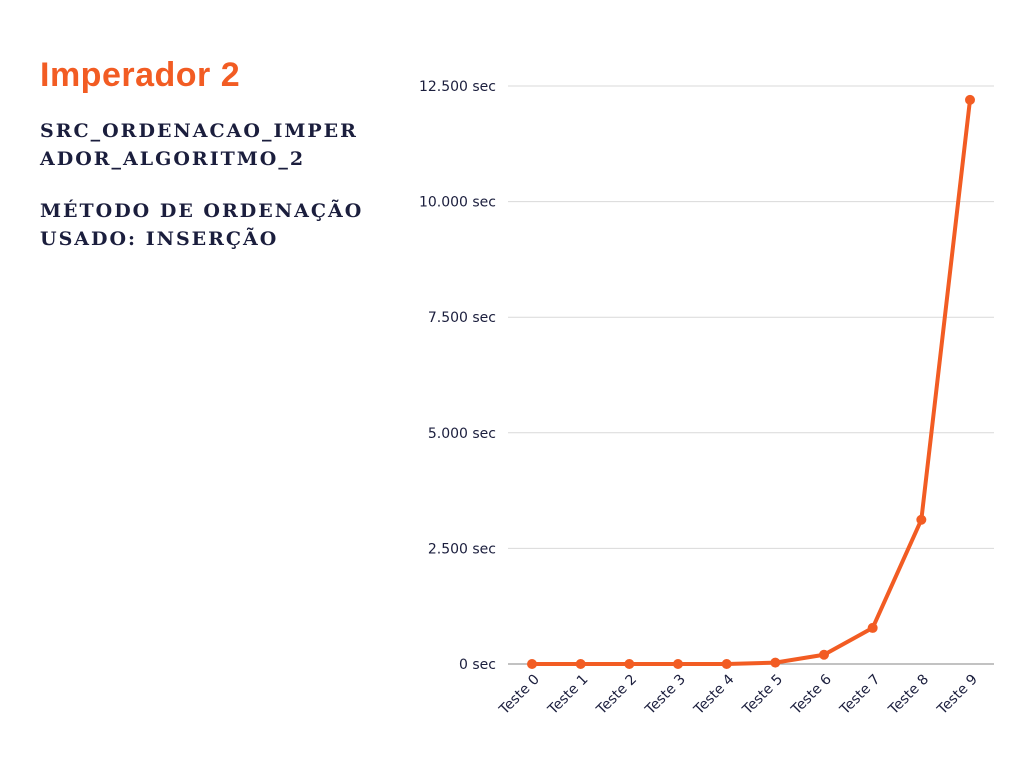  What do you see at coordinates (462, 318) in the screenshot?
I see `y-tick-label: 7.500 sec` at bounding box center [462, 318].